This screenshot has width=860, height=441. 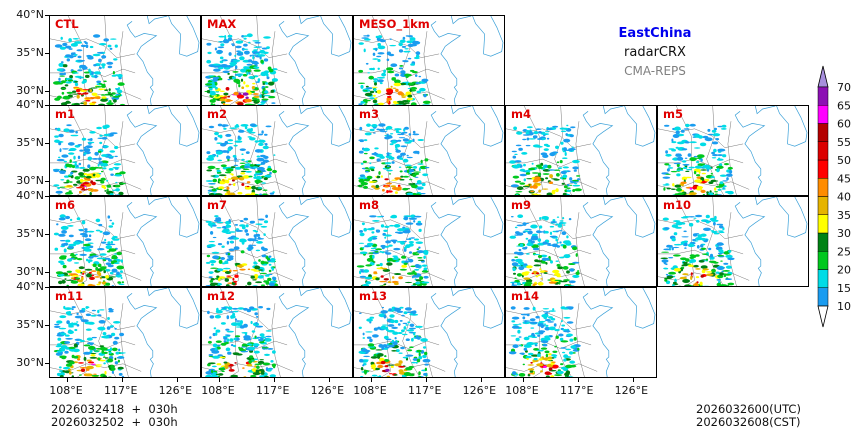 What do you see at coordinates (844, 160) in the screenshot?
I see `colorbar-tick-label: 50` at bounding box center [844, 160].